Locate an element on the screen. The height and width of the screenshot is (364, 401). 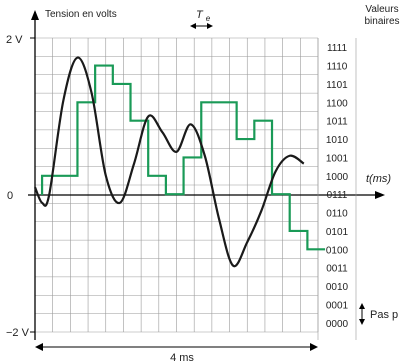
te-label: T e is located at coordinates (203, 16).